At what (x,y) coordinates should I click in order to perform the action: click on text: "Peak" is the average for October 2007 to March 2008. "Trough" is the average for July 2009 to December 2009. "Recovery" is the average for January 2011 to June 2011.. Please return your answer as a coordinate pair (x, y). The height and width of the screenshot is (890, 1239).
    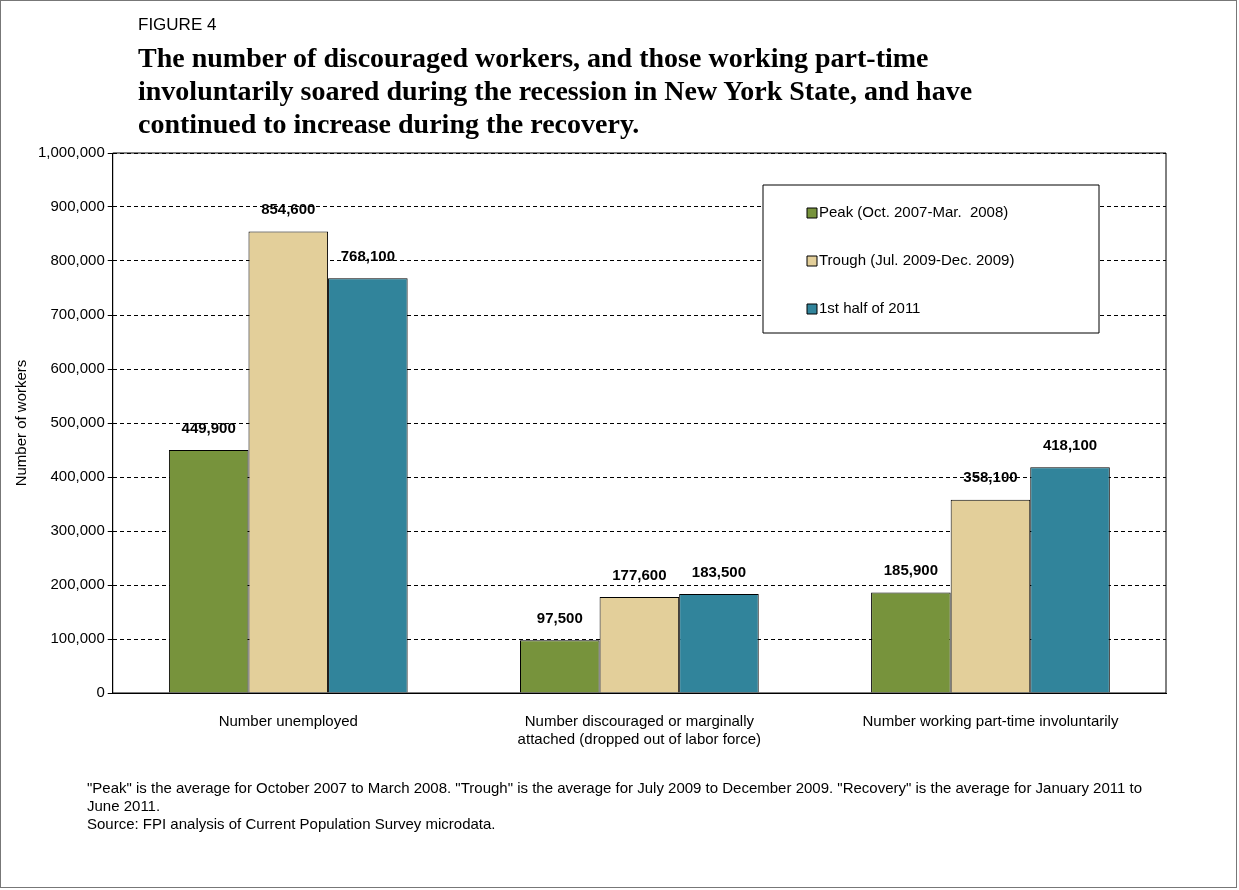
    Looking at the image, I should click on (615, 797).